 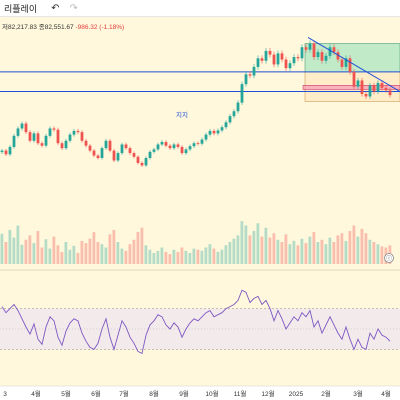 What do you see at coordinates (5, 394) in the screenshot?
I see `x-tick-label: 3` at bounding box center [5, 394].